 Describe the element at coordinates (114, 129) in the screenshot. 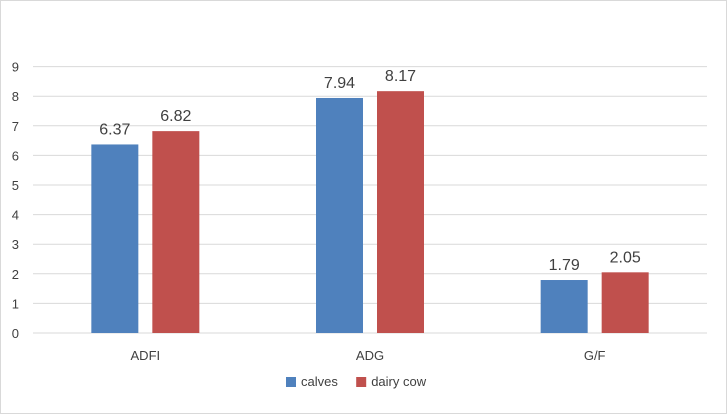

I see `data-label: 6.37` at that location.